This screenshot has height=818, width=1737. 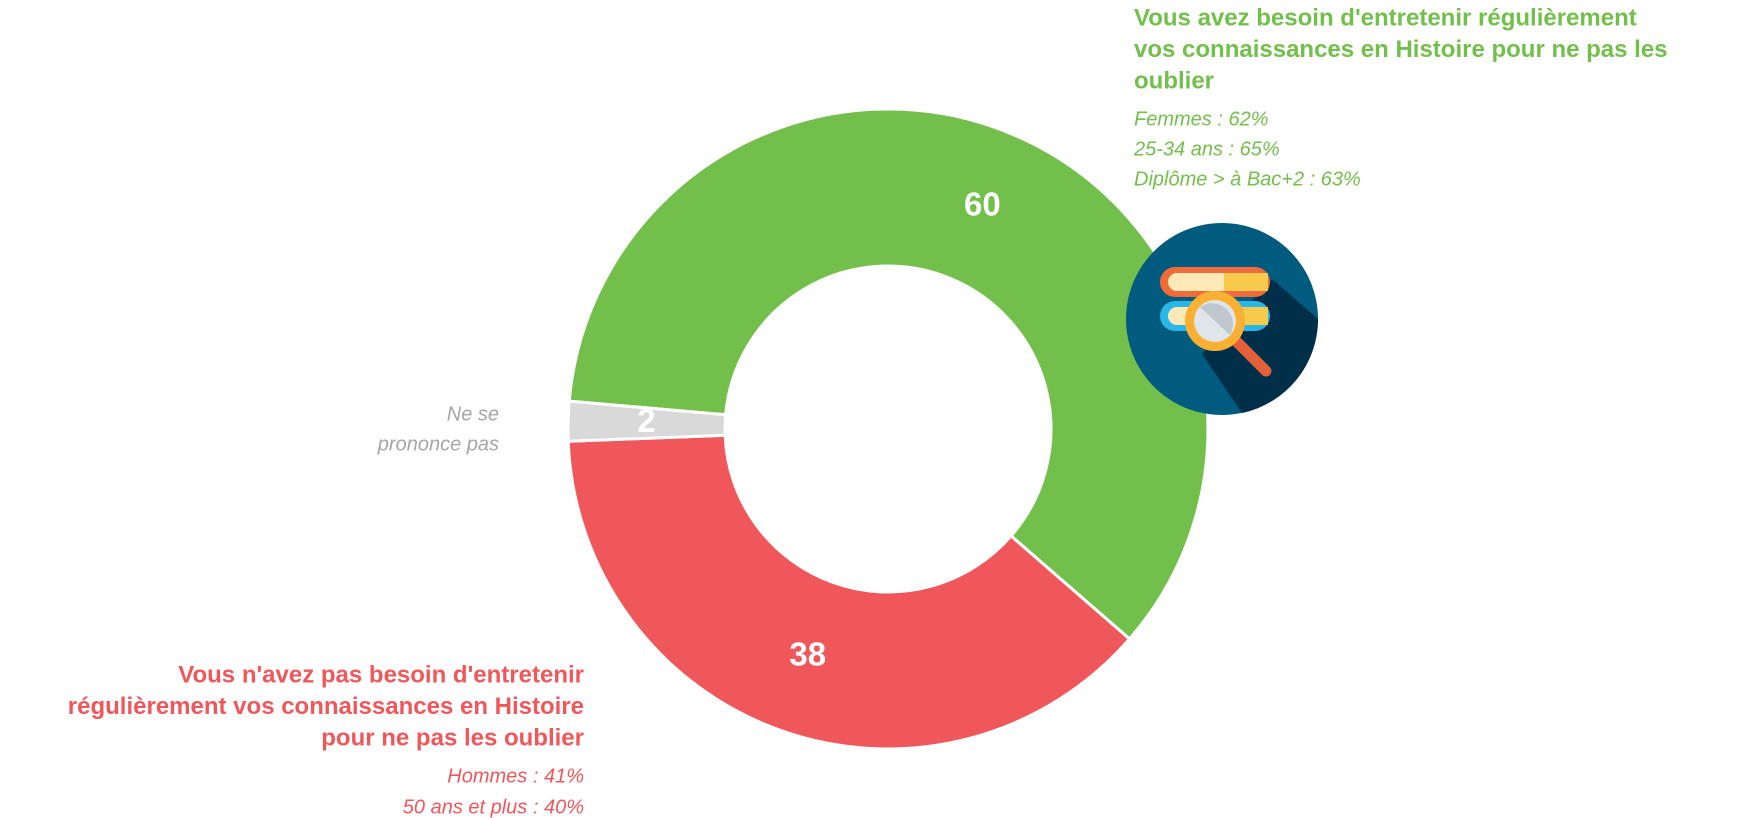 I want to click on annotation-detail: Ne se, so click(x=473, y=414).